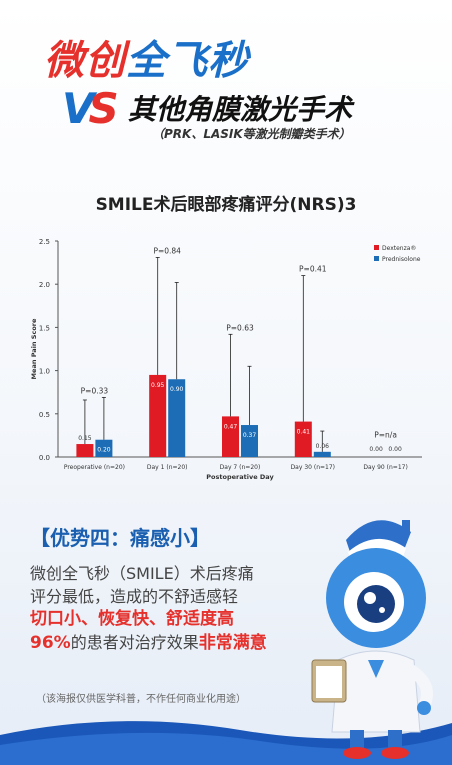  I want to click on p-value-label: P=0.84, so click(167, 250).